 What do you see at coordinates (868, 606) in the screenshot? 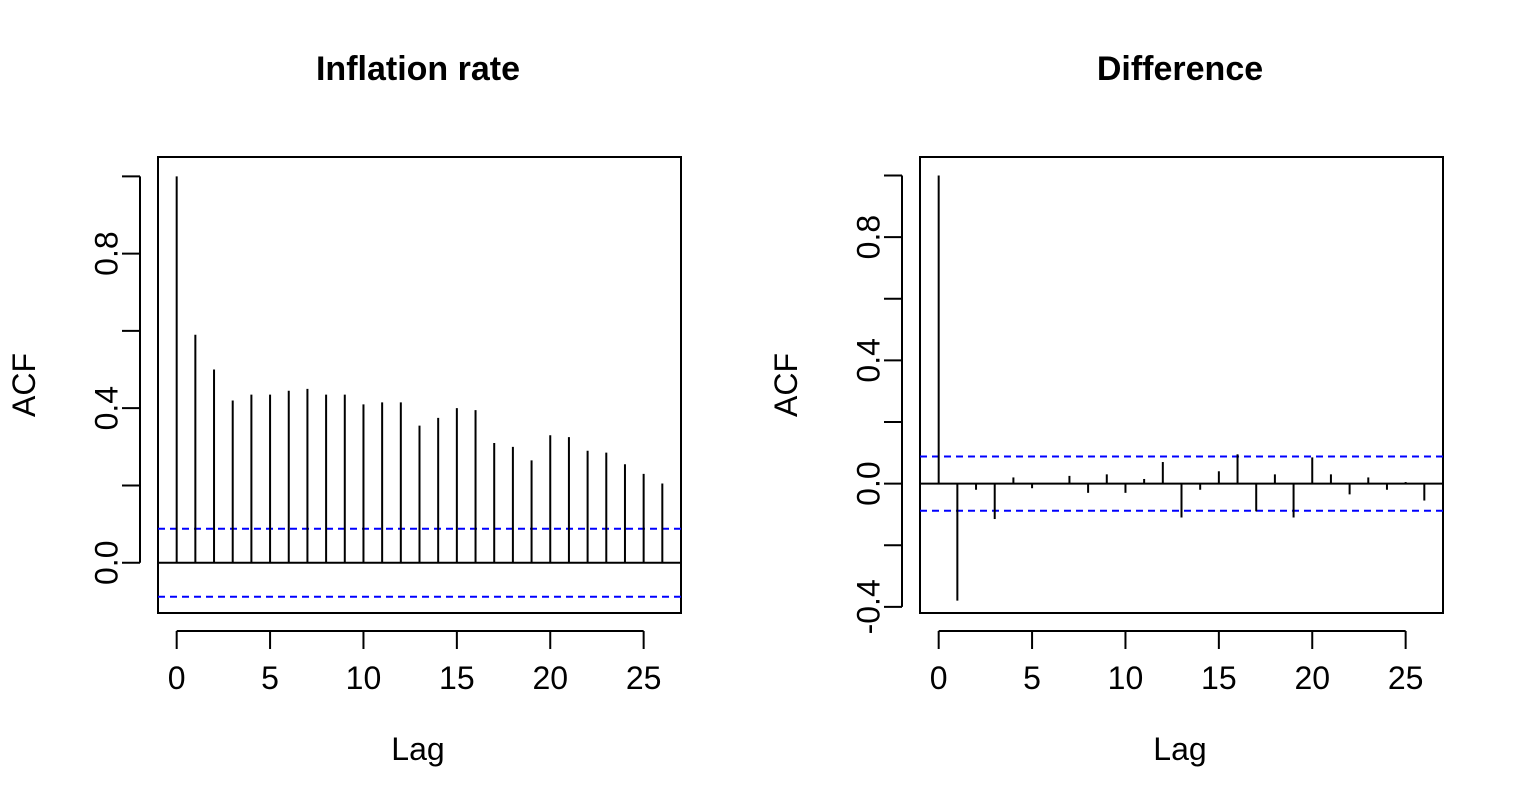
I see `y-tick-label: -0.4` at bounding box center [868, 606].